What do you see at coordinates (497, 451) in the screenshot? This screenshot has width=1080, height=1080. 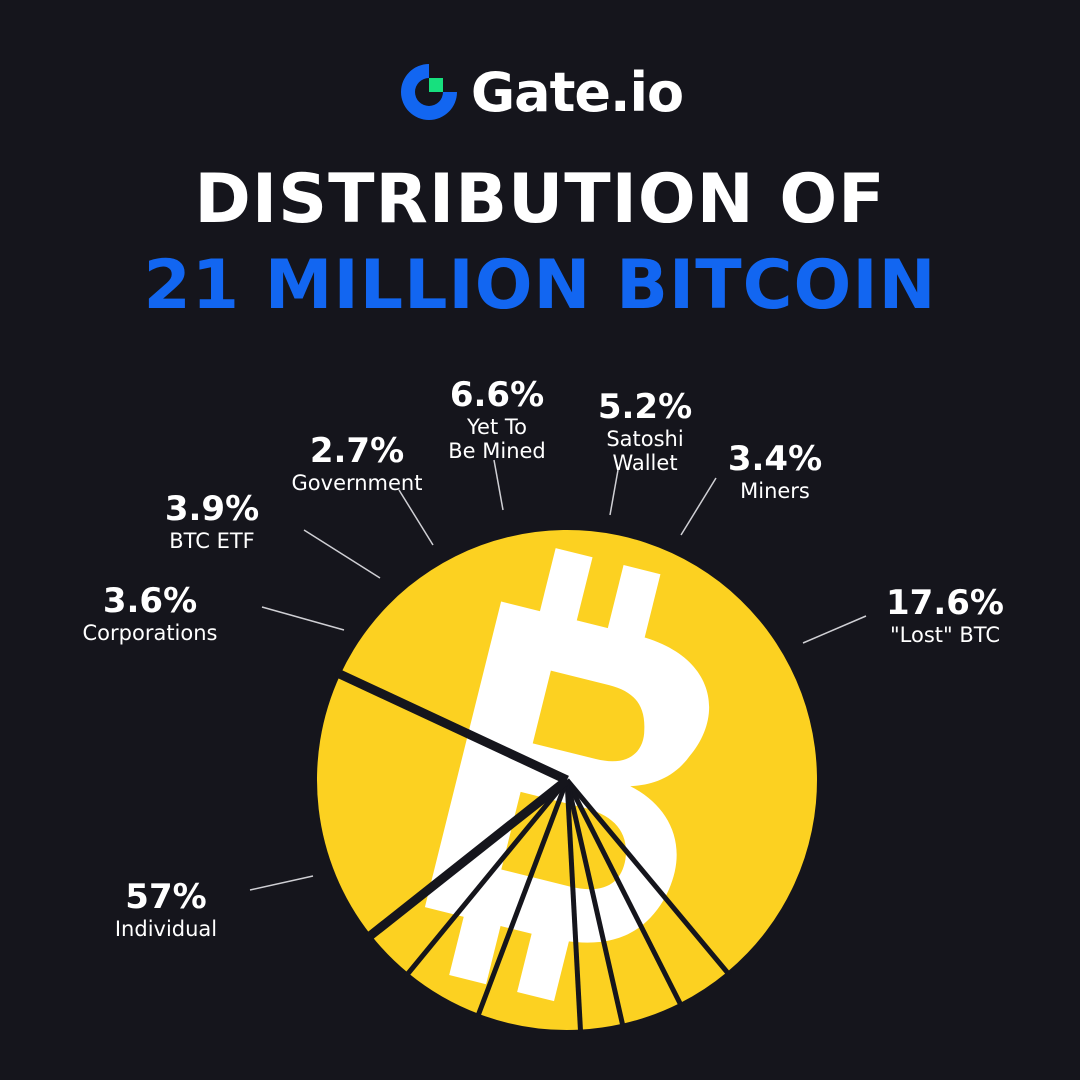 I see `slice-category-label: Be Mined` at bounding box center [497, 451].